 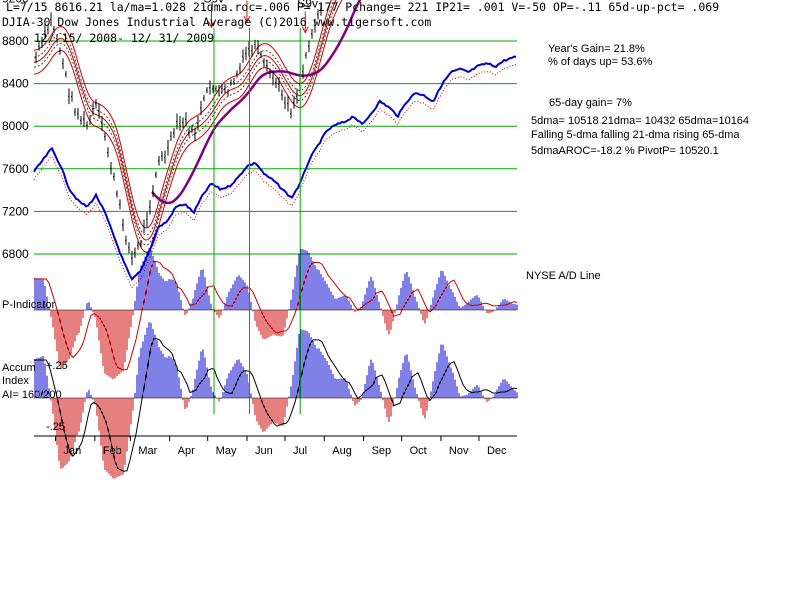 I want to click on ma-band-line, so click(x=182, y=114).